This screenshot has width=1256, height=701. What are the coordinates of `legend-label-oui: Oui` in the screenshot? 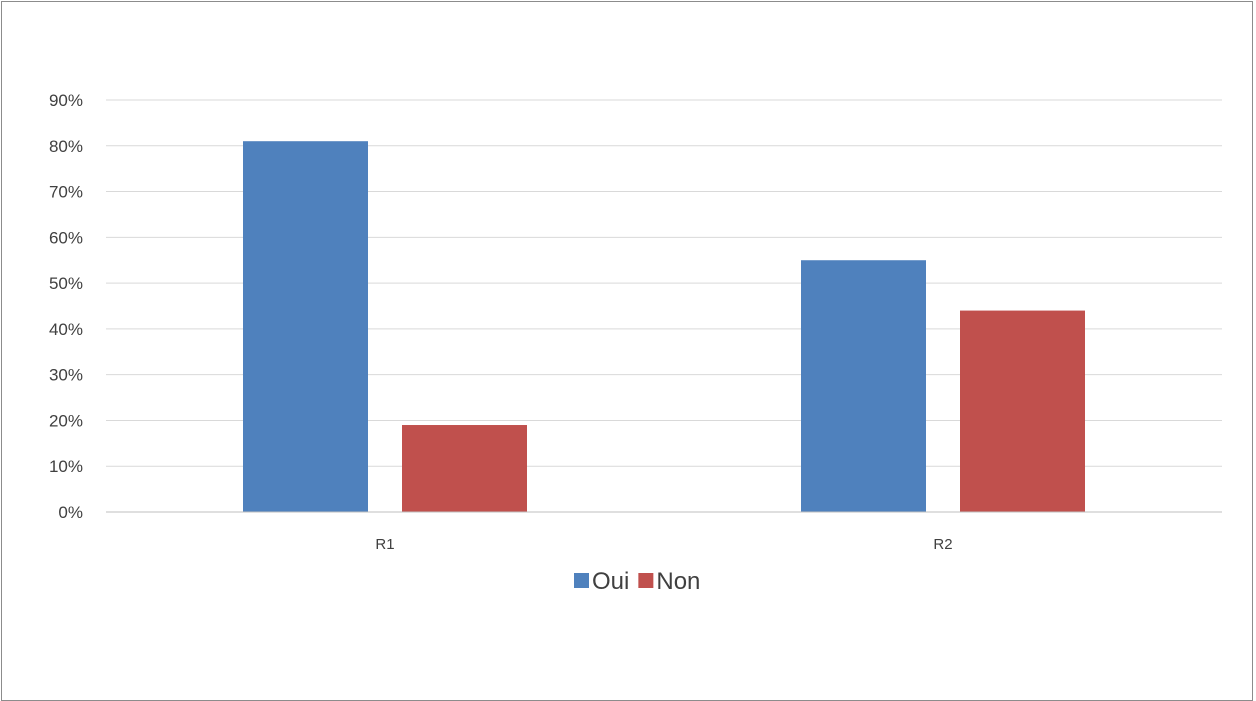 It's located at (610, 581).